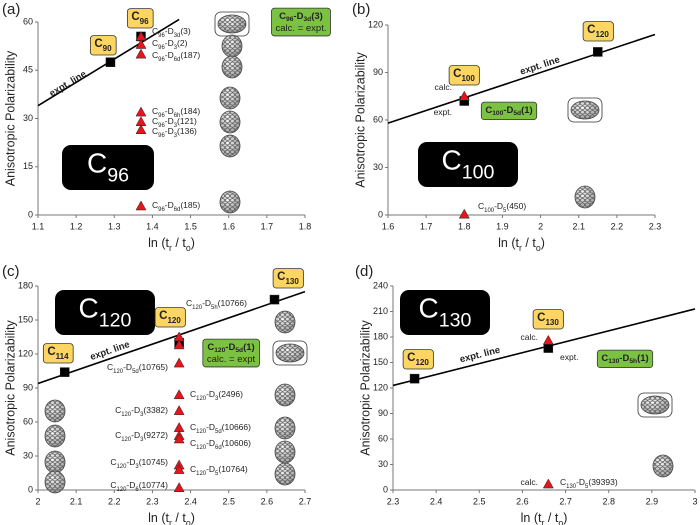 Image resolution: width=700 pixels, height=525 pixels. What do you see at coordinates (141, 411) in the screenshot?
I see `isomer-label: C120-D3(3382)` at bounding box center [141, 411].